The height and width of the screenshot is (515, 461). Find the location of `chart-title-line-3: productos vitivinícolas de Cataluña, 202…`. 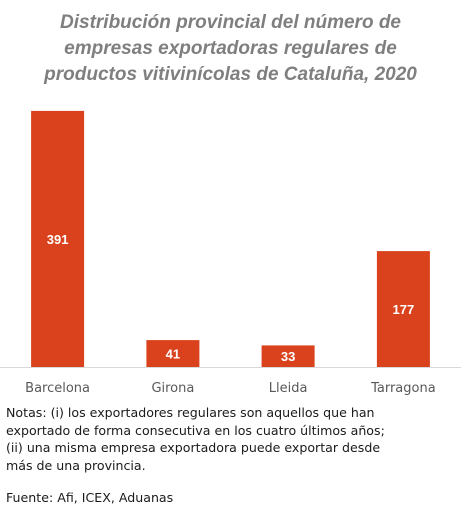

chart-title-line-3: productos vitivinícolas de Cataluña, 202… is located at coordinates (230, 74).